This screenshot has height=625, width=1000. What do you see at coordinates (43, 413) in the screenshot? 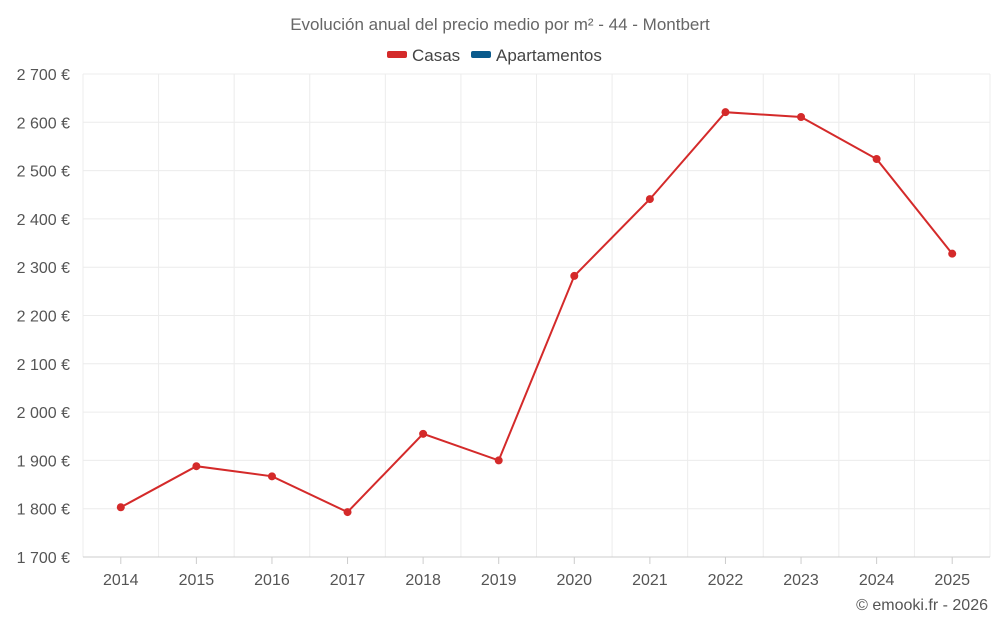
I see `y-tick-label: 2 000 €` at bounding box center [43, 413].